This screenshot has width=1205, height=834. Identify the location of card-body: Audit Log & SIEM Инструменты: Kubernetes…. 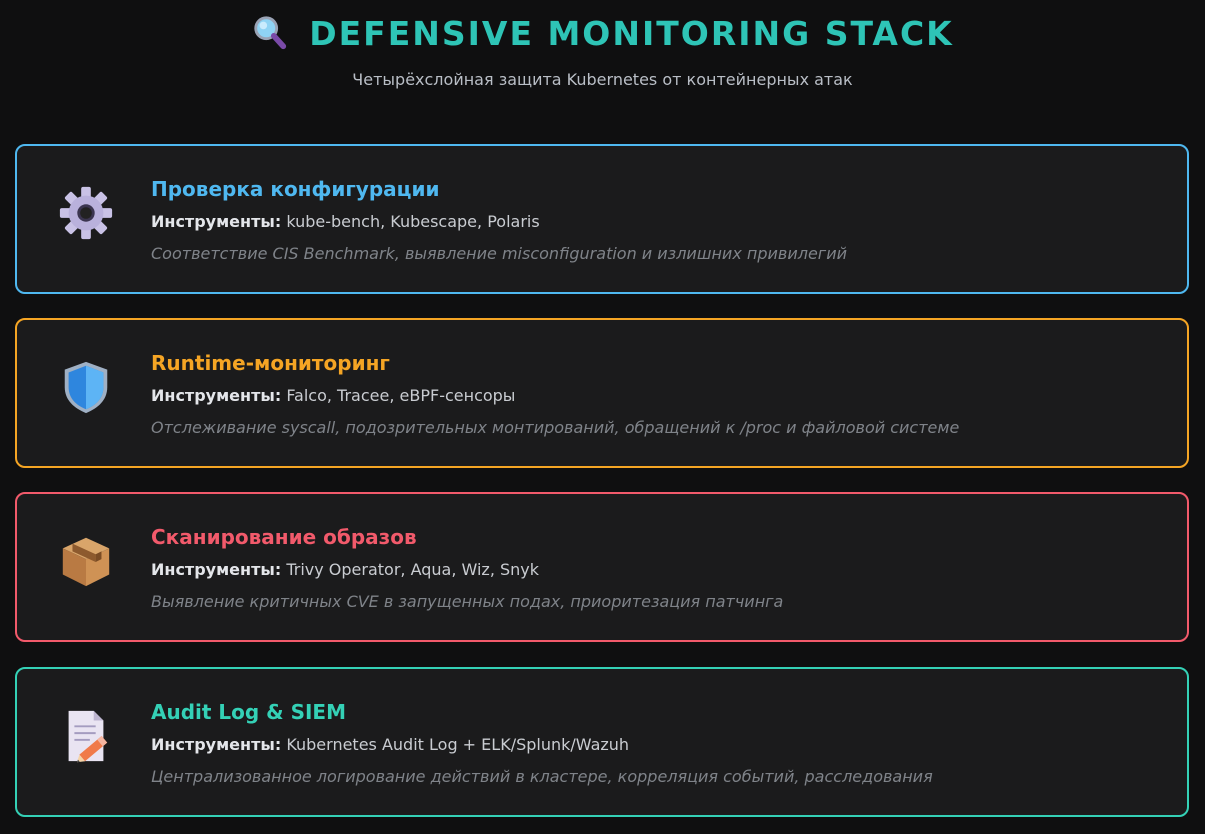
(659, 743).